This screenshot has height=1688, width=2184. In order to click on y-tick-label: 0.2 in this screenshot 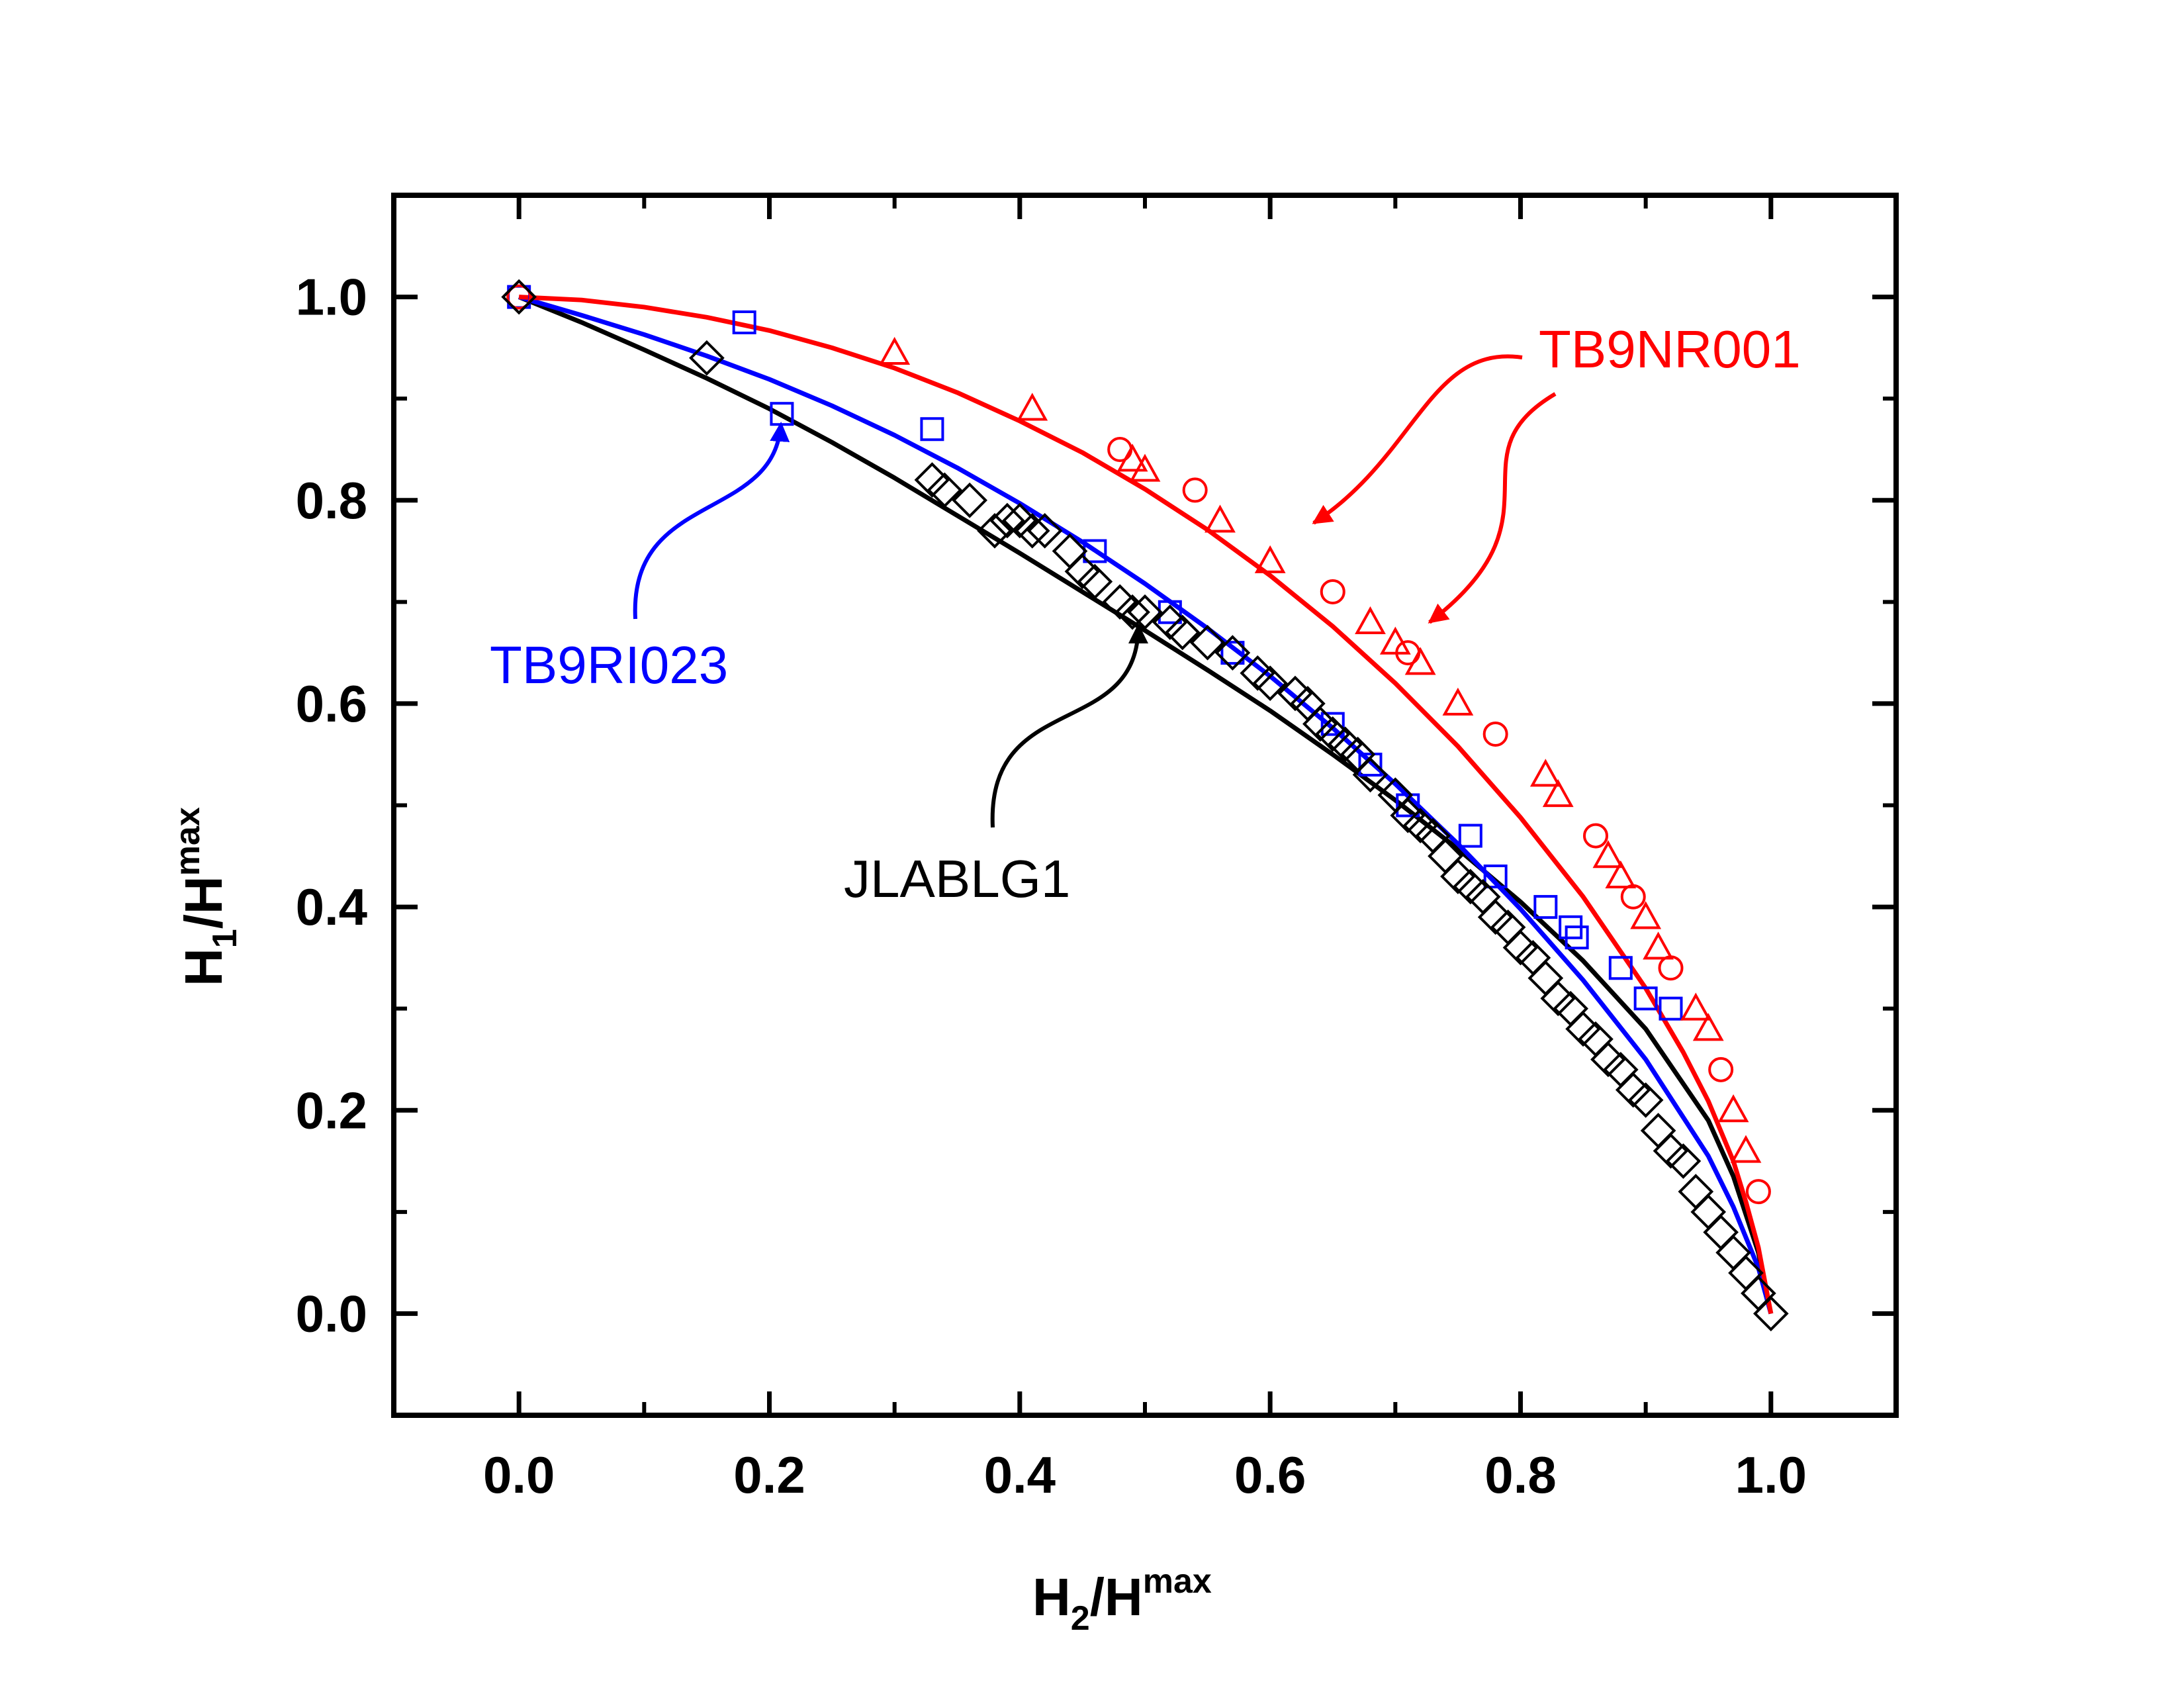, I will do `click(331, 1110)`.